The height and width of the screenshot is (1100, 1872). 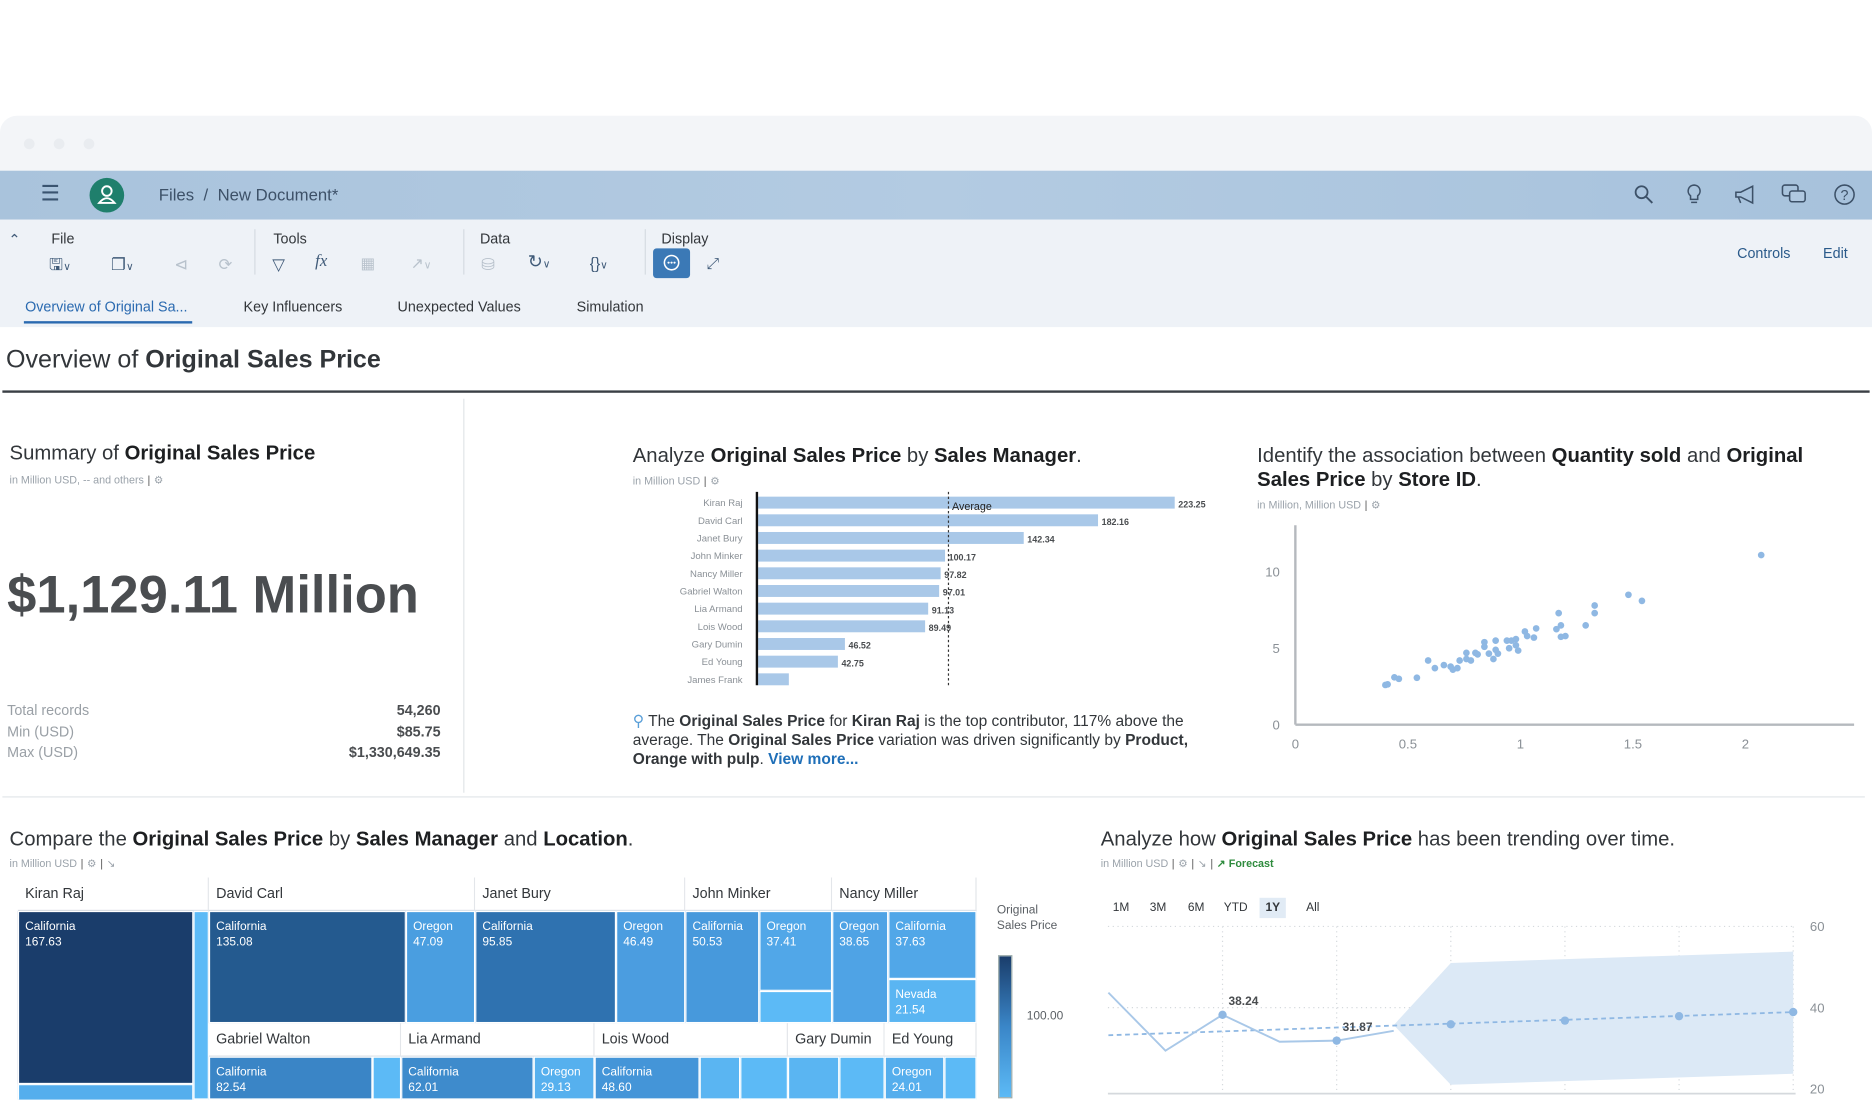 What do you see at coordinates (71, 839) in the screenshot?
I see `title-text: Compare the` at bounding box center [71, 839].